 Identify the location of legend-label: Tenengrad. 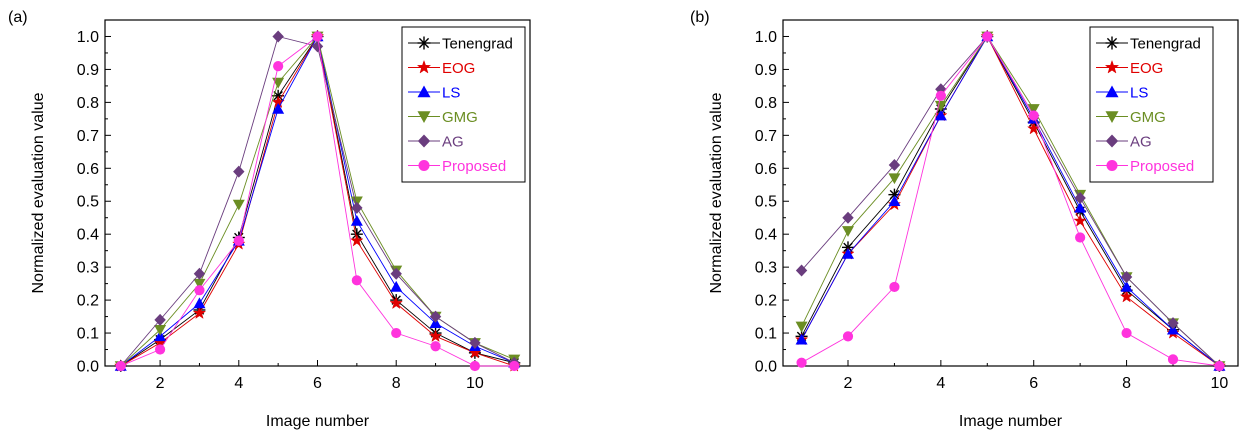
(477, 44).